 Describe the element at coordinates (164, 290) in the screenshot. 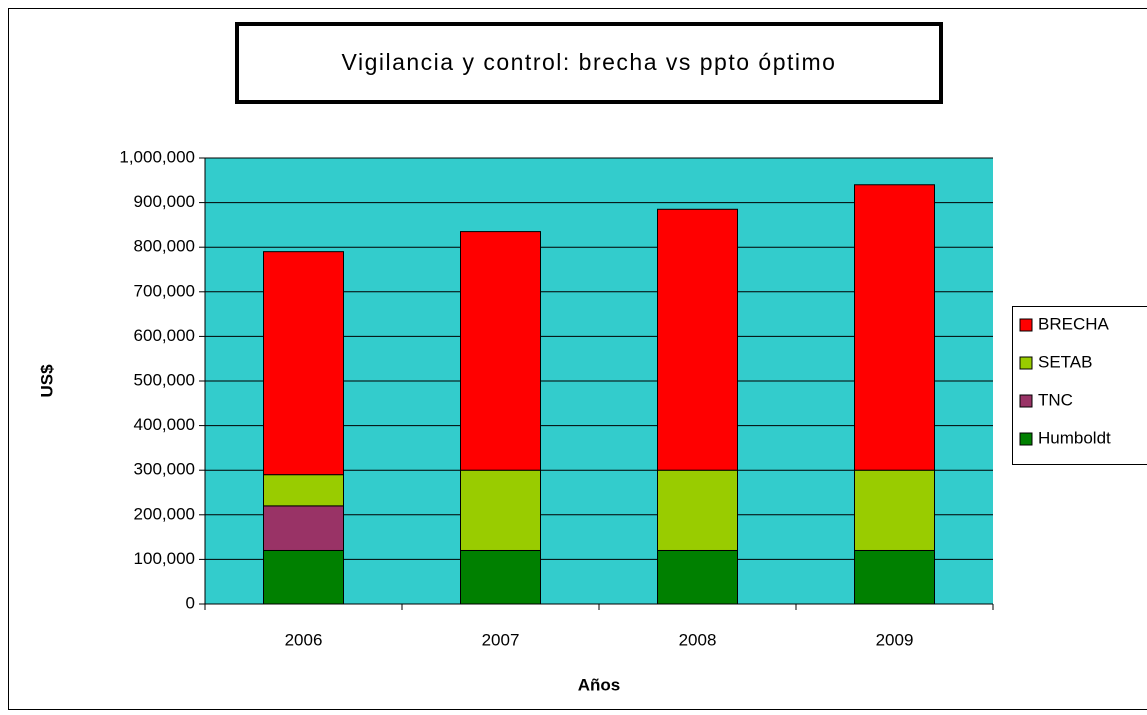

I see `y-tick-label: 700,000` at that location.